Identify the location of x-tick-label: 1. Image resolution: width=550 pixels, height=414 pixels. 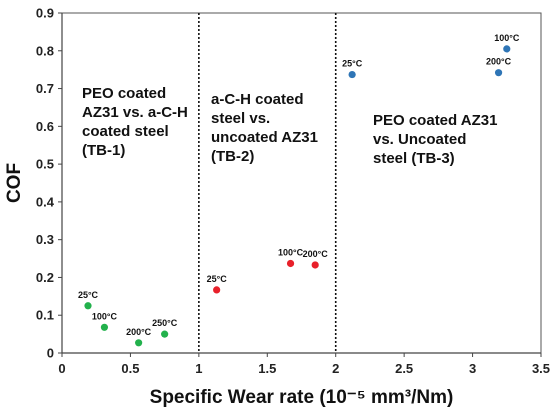
(198, 368).